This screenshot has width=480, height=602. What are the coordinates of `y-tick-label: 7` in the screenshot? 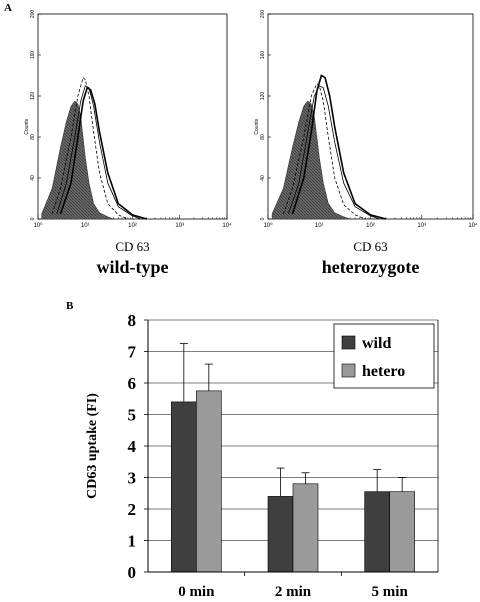 It's located at (132, 352).